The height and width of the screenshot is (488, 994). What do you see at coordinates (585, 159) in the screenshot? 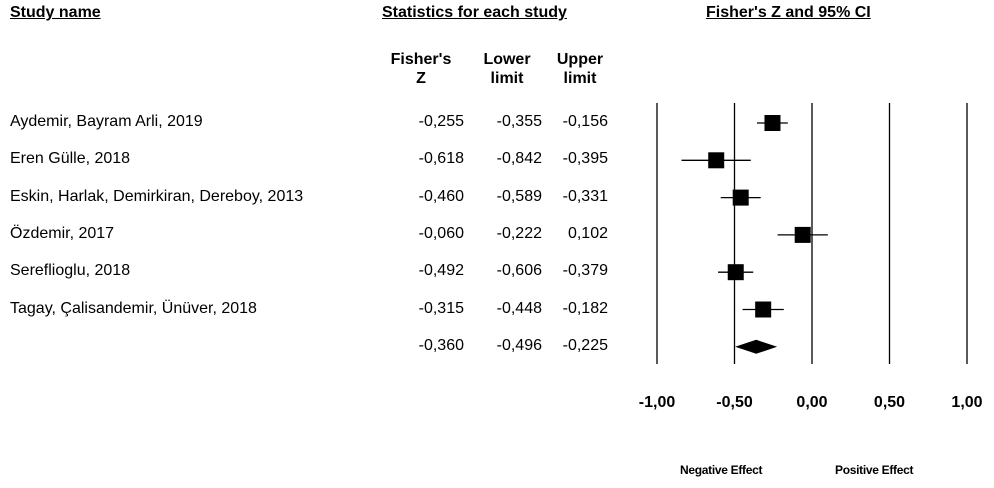
I see `upper-limit-value: -0,395` at bounding box center [585, 159].